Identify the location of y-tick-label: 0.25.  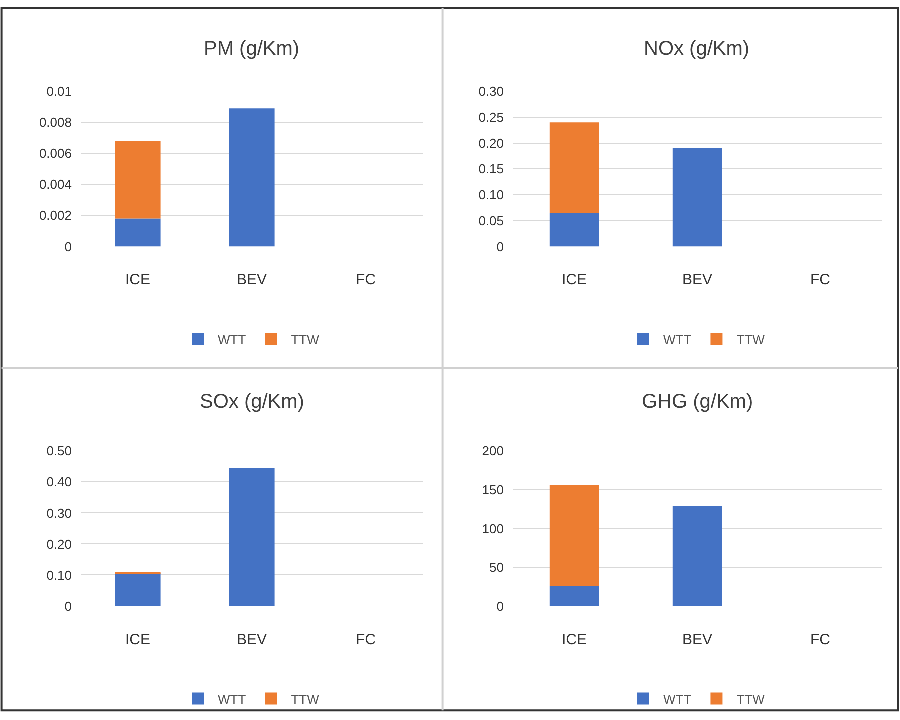
(491, 117).